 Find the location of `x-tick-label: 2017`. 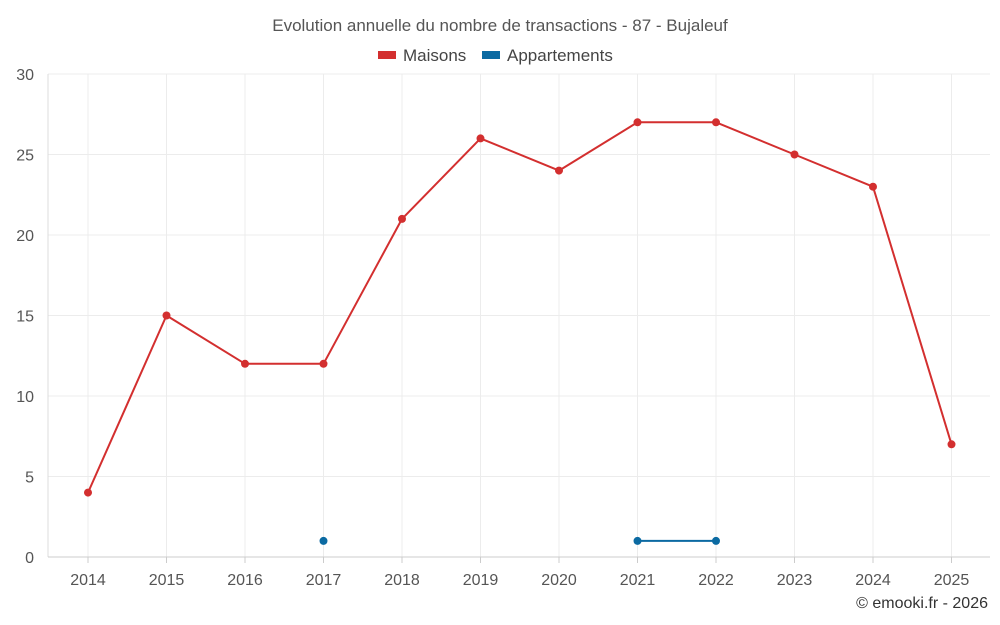

x-tick-label: 2017 is located at coordinates (324, 580).